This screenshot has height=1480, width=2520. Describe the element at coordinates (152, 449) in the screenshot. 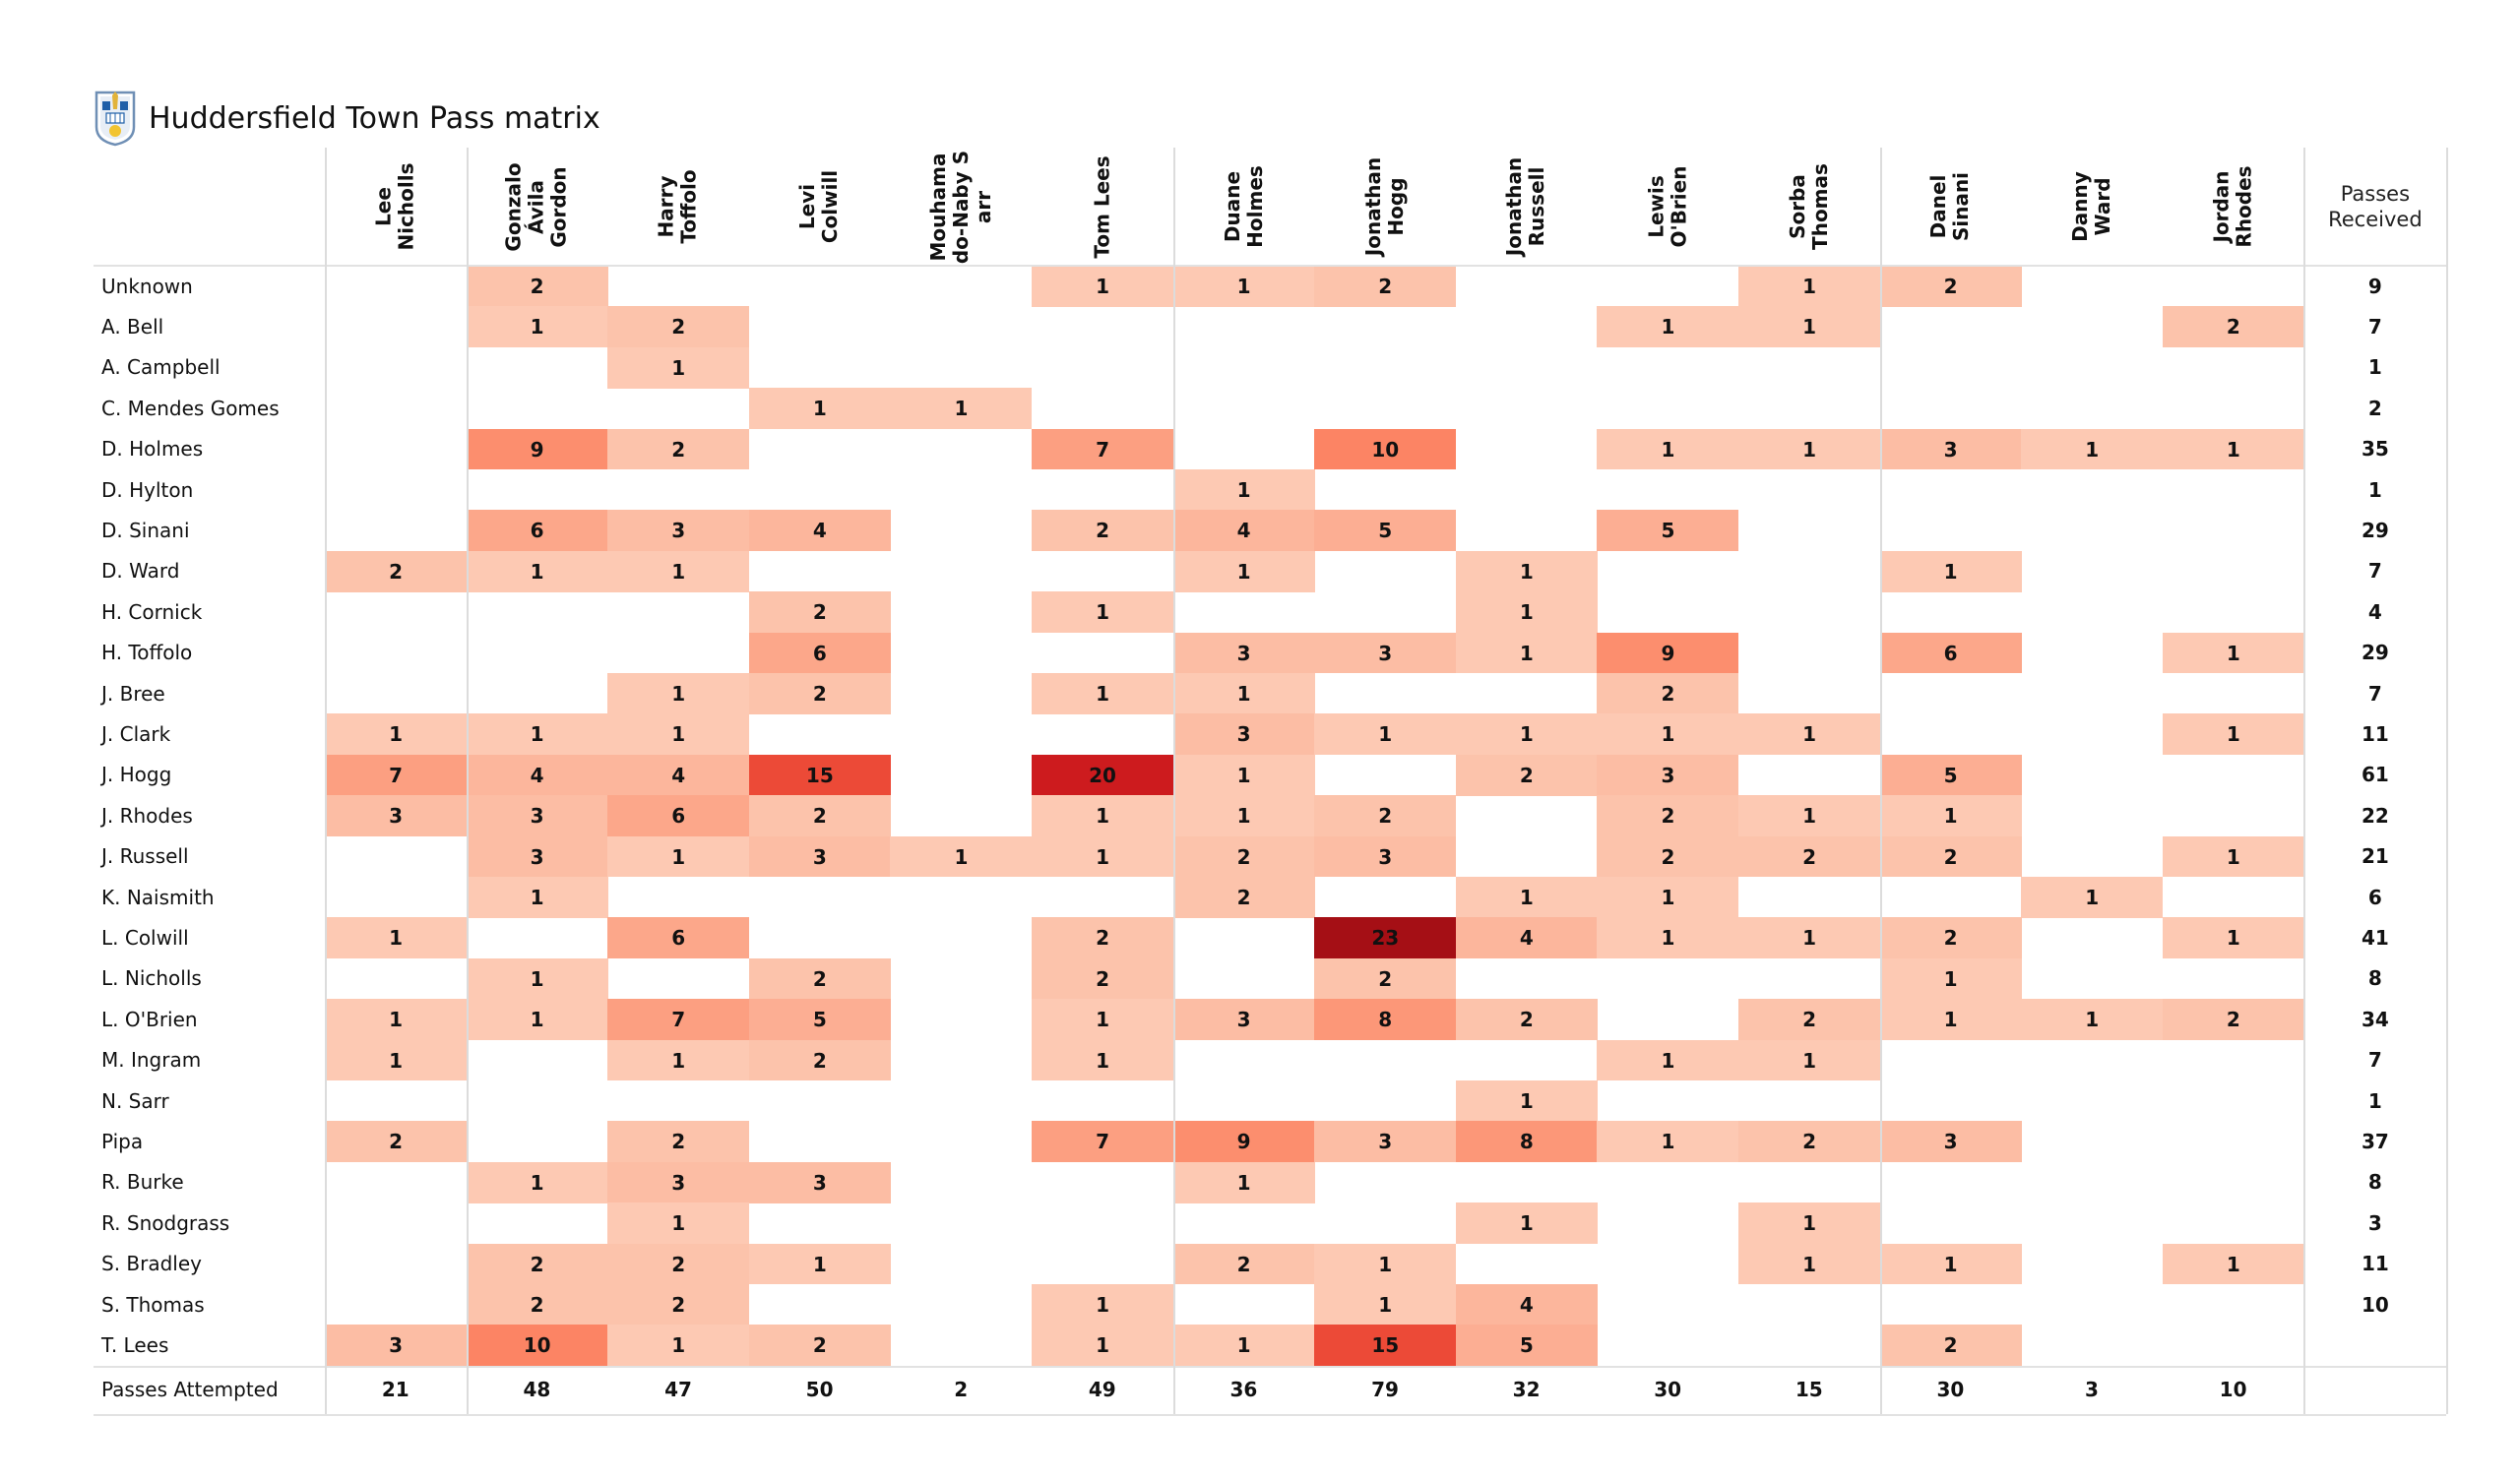

I see `row-label: D. Holmes` at that location.